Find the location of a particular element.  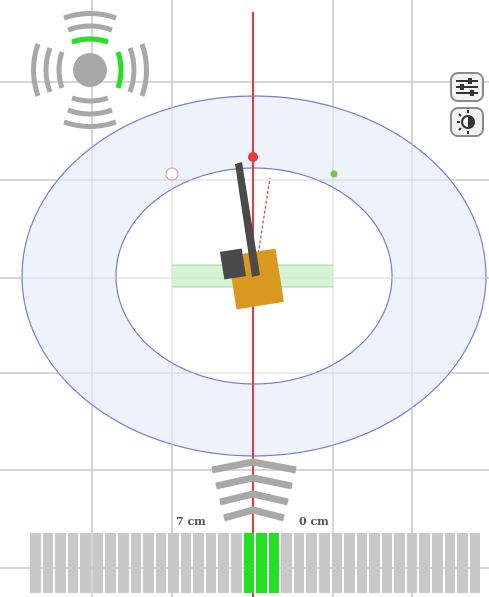

direction-compass-icon is located at coordinates (90, 70).